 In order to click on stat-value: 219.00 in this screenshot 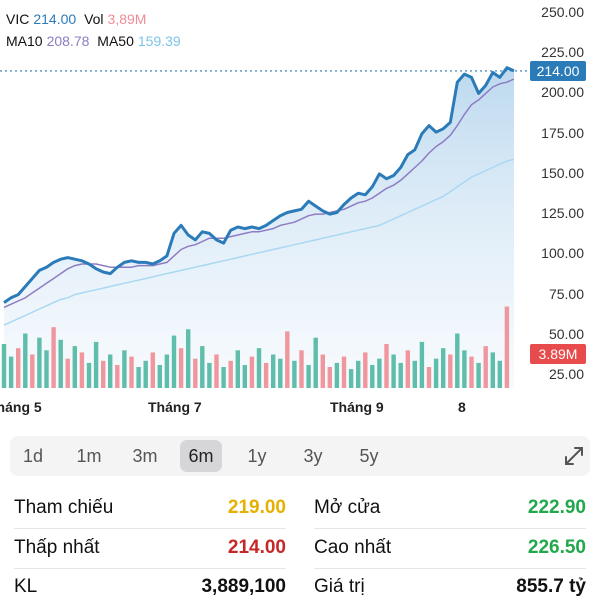, I will do `click(256, 507)`.